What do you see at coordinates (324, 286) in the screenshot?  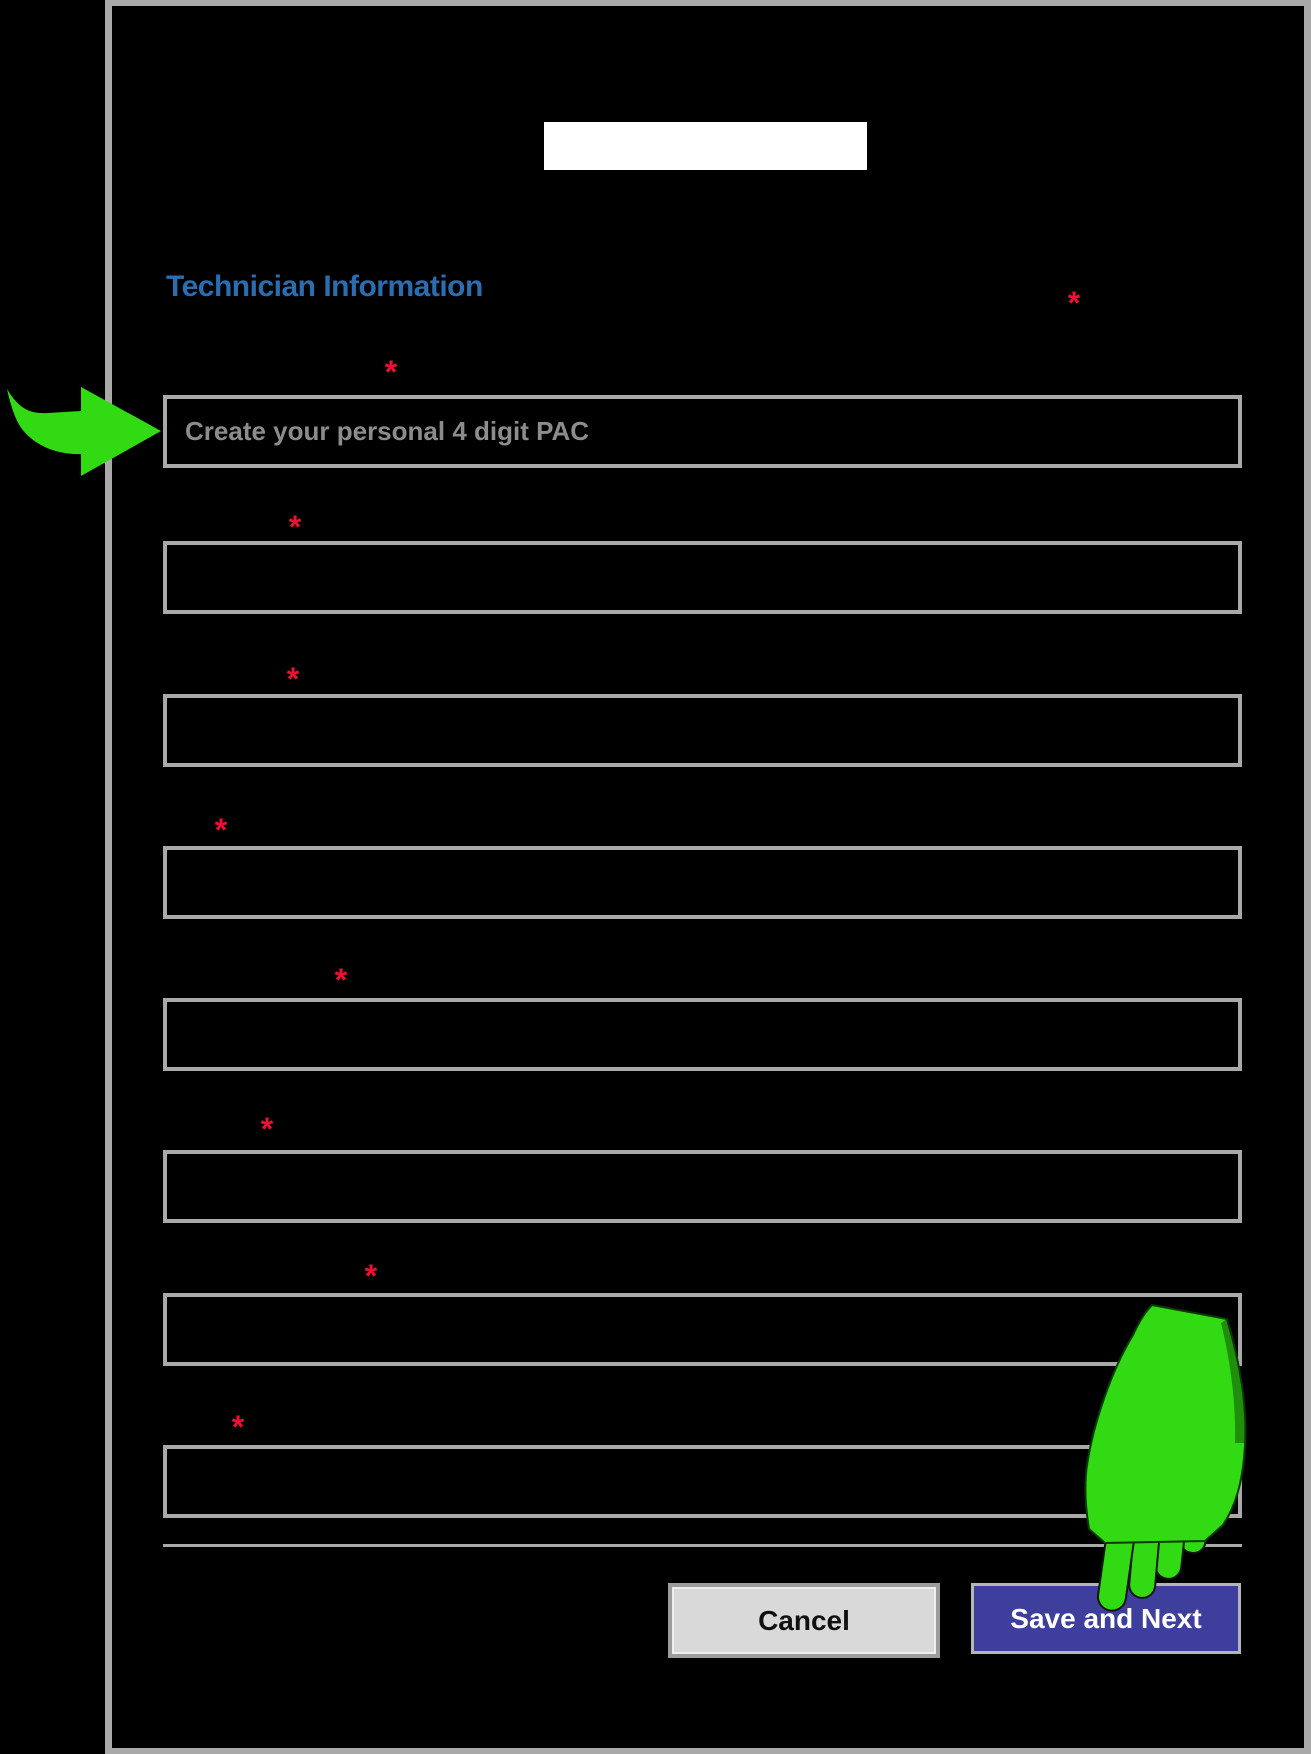 I see `page-title: Technician Information` at bounding box center [324, 286].